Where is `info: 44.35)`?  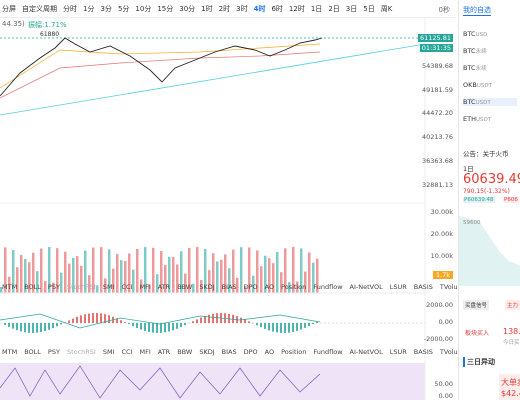
info: 44.35) is located at coordinates (13, 24).